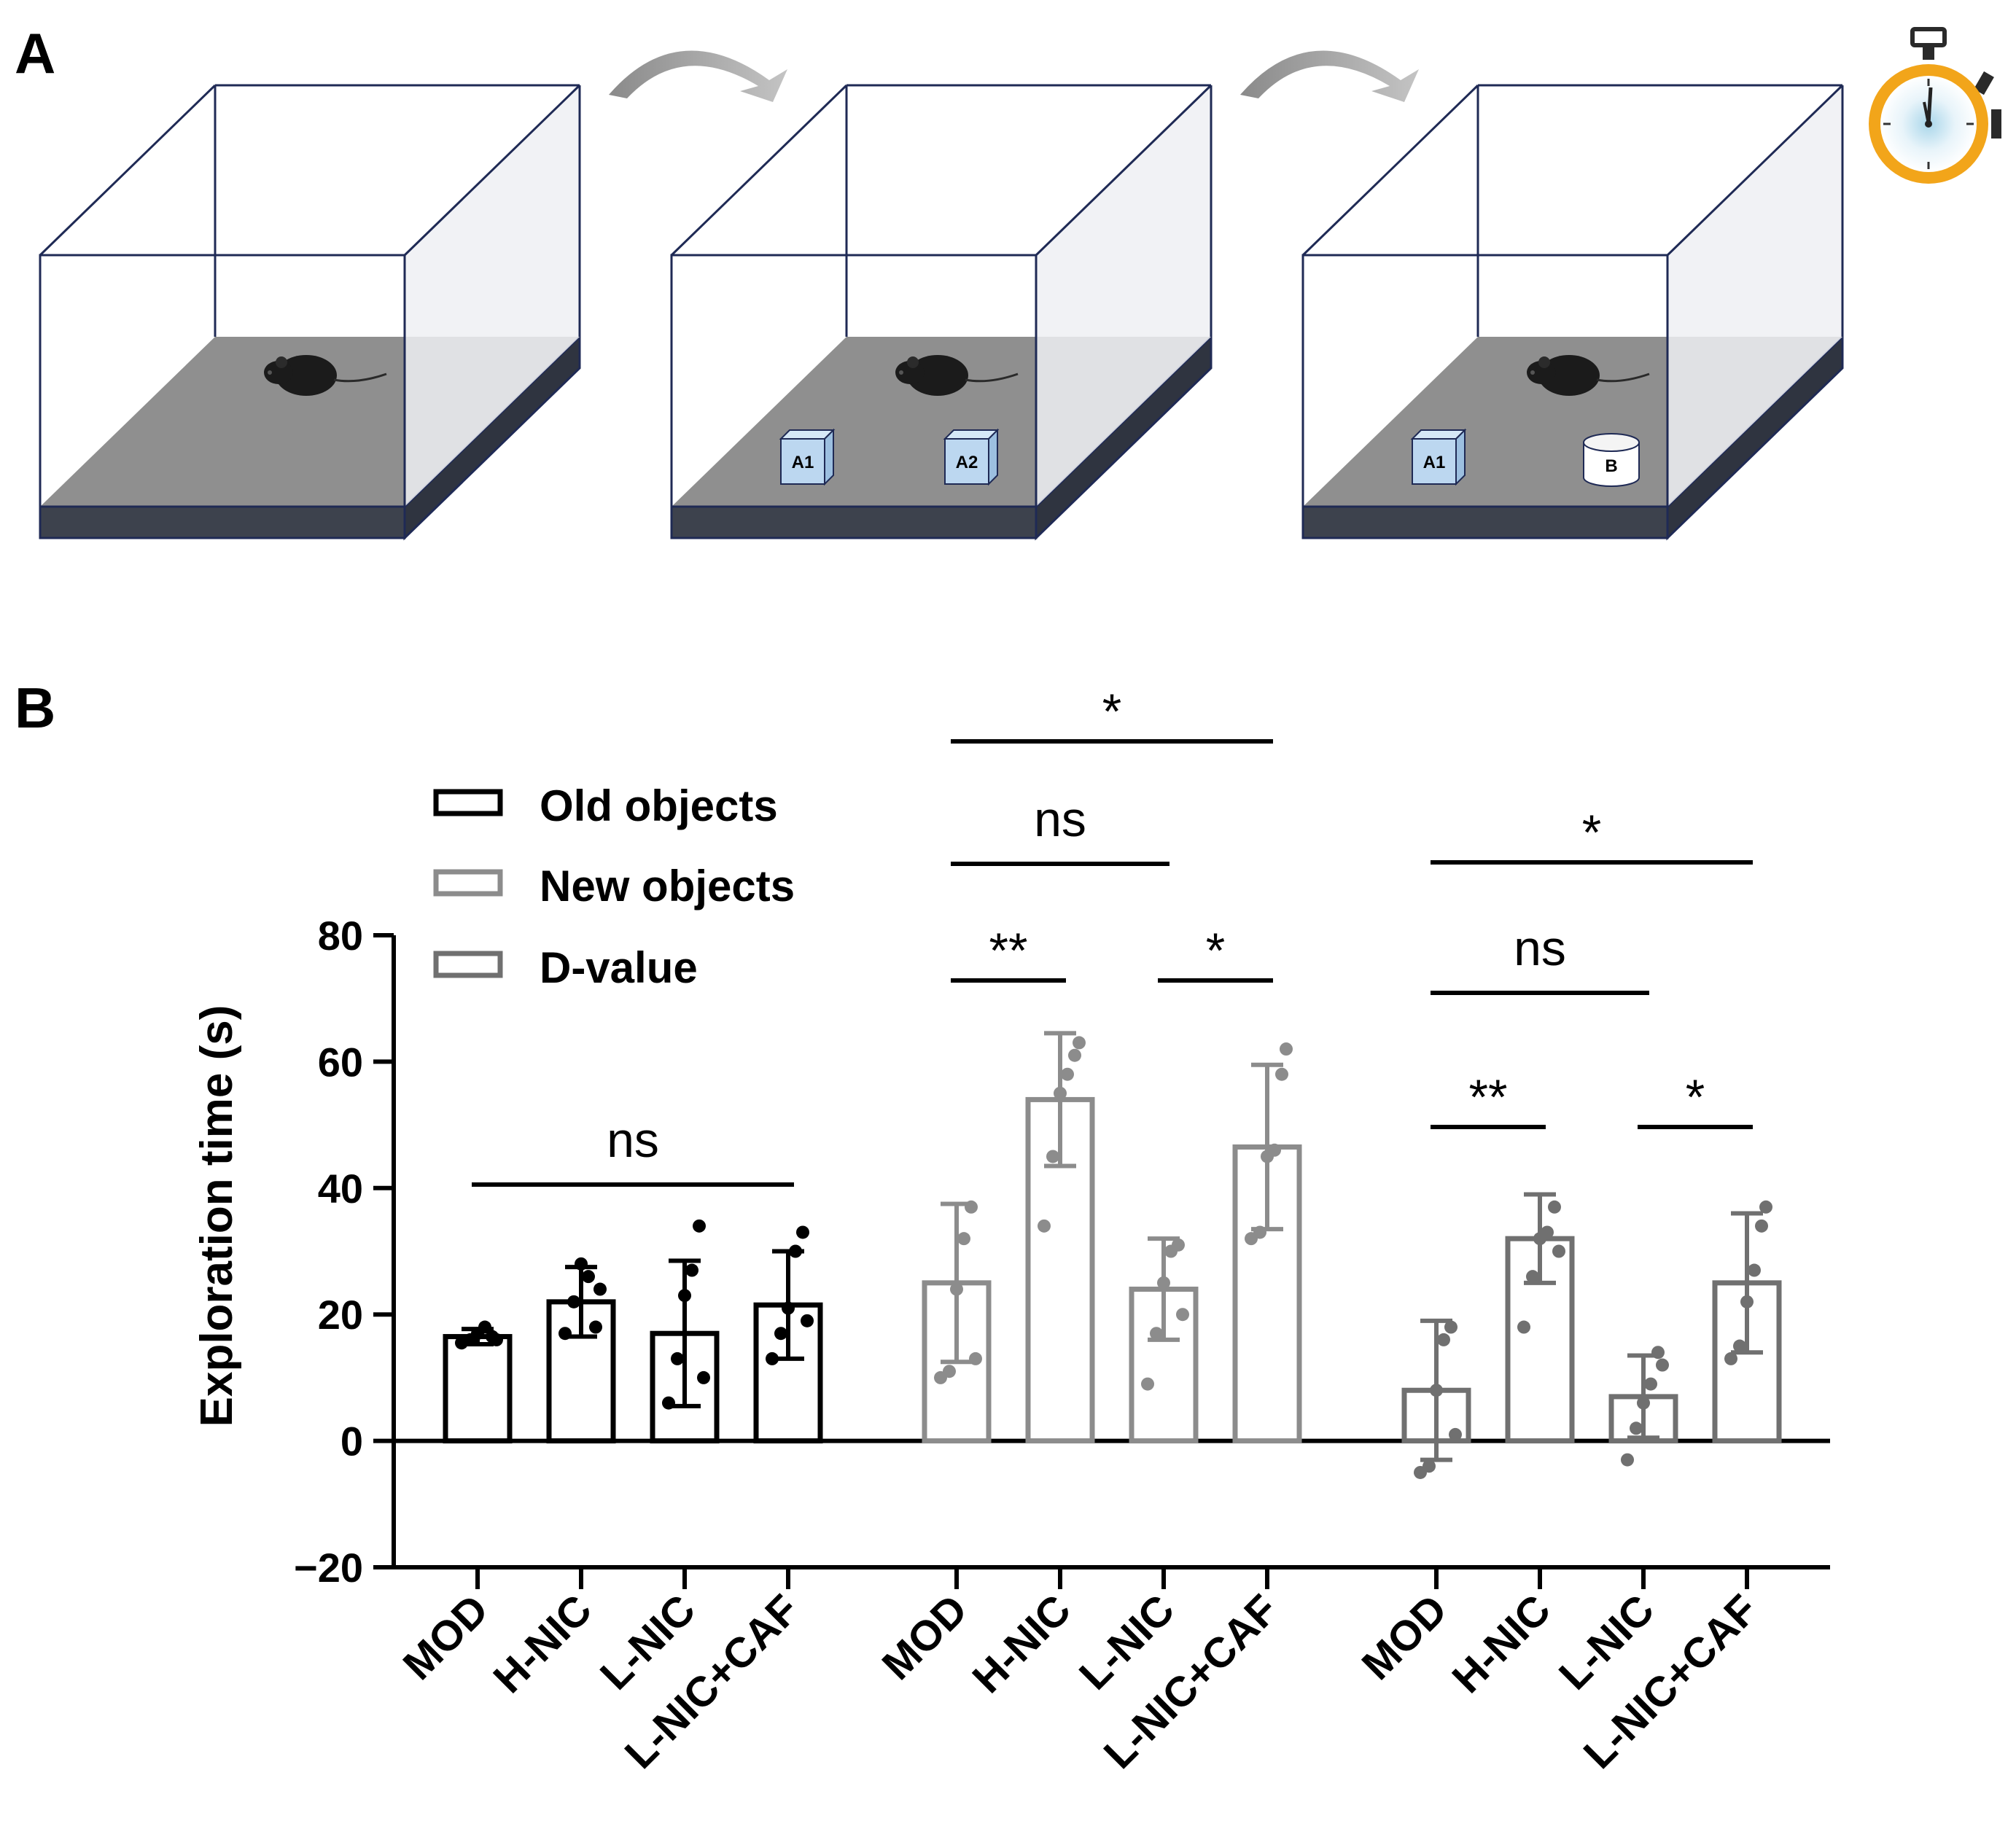  What do you see at coordinates (340, 936) in the screenshot?
I see `y-tick-label: 80` at bounding box center [340, 936].